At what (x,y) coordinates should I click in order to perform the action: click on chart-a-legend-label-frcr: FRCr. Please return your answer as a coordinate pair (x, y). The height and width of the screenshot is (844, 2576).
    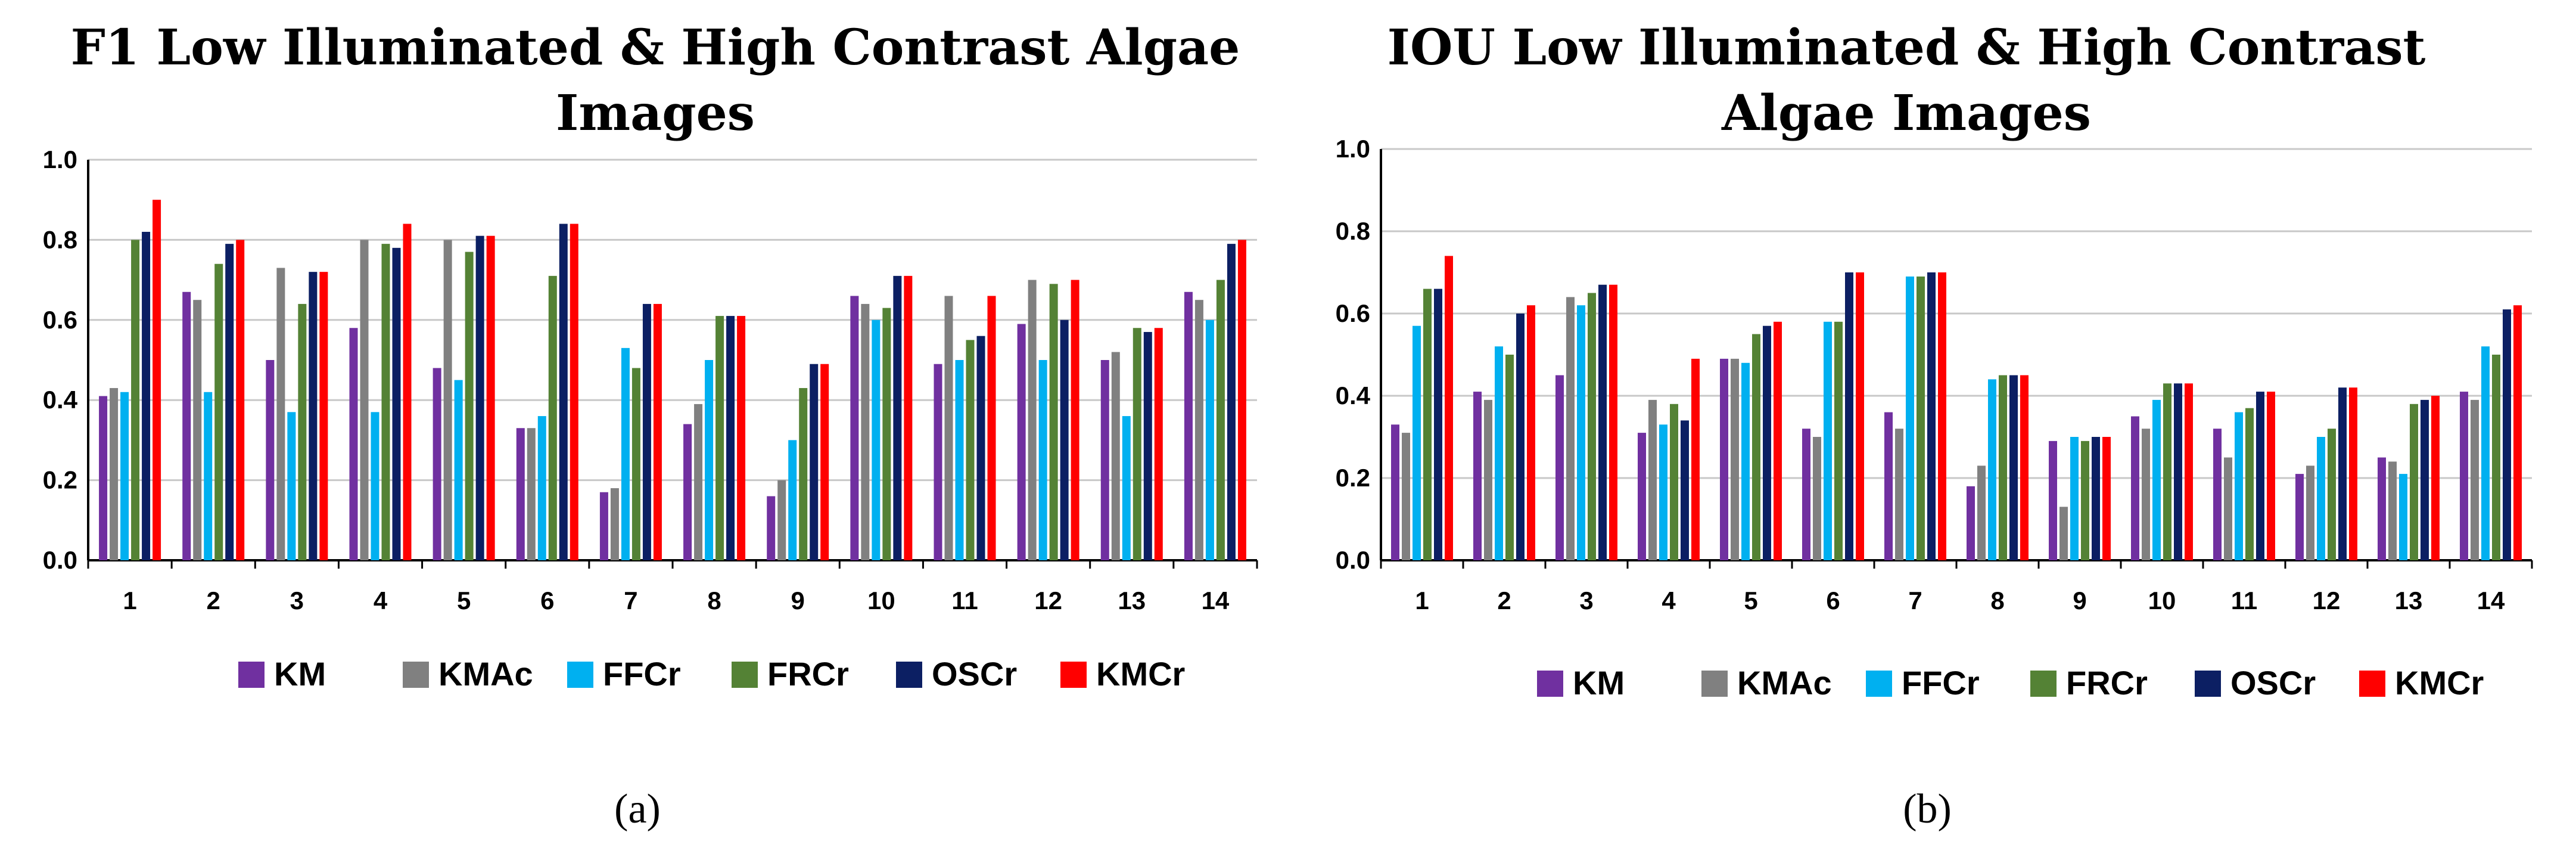
    Looking at the image, I should click on (808, 674).